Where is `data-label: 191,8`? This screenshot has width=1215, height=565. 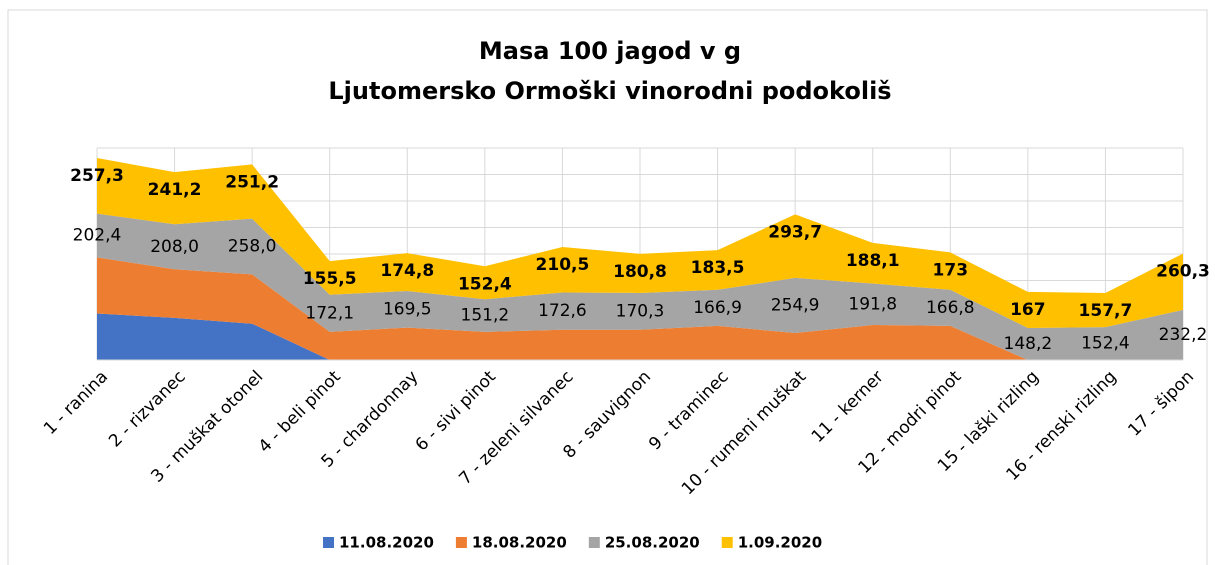 data-label: 191,8 is located at coordinates (872, 304).